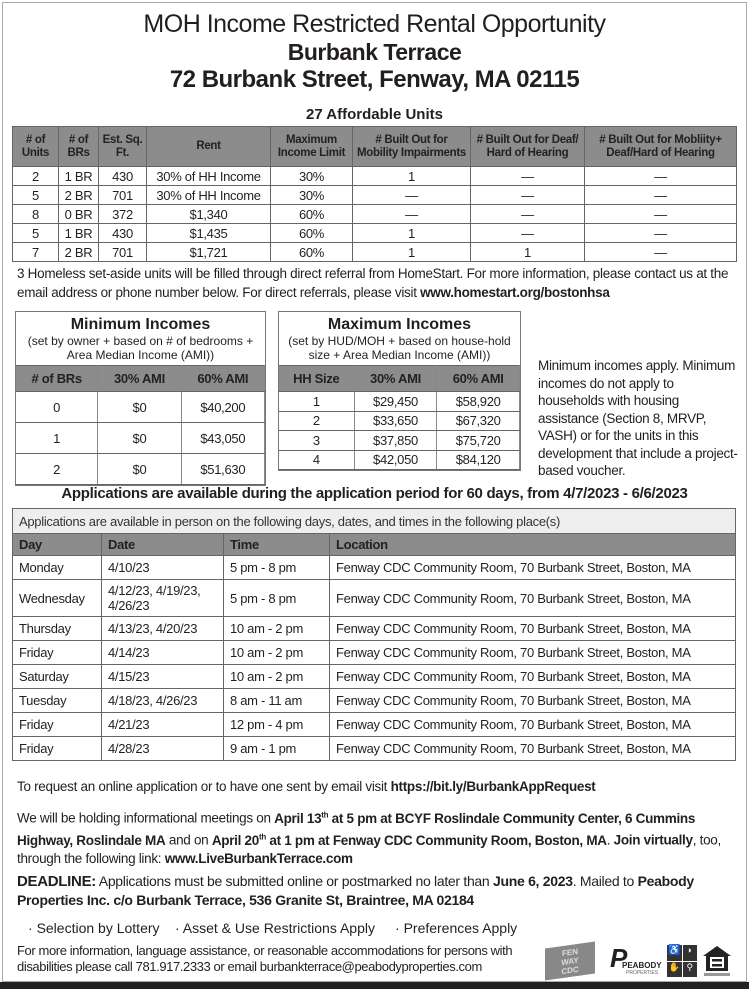  I want to click on table-cell: 10 am - 2 pm, so click(276, 628).